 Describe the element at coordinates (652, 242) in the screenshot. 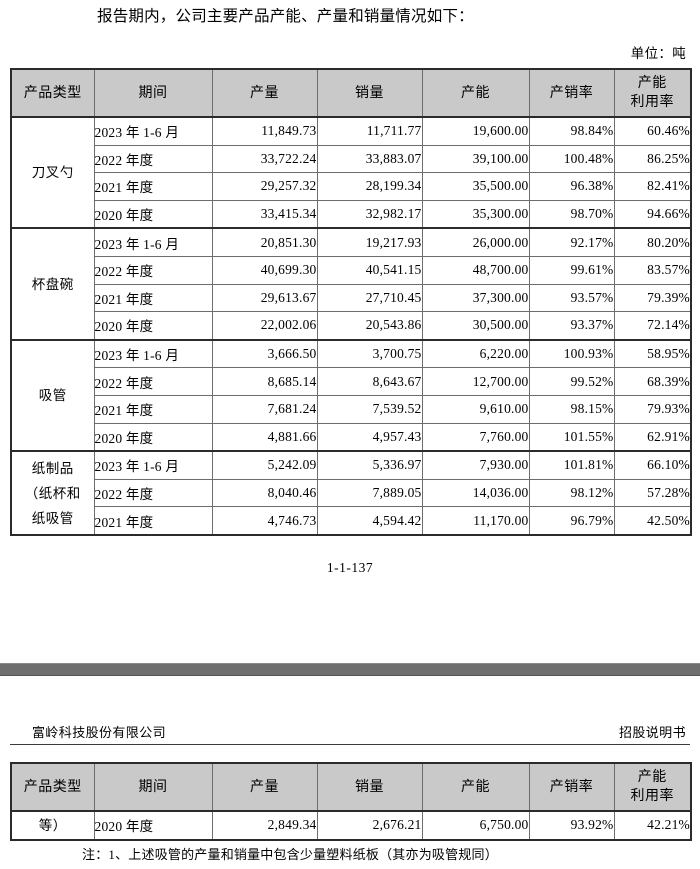

I see `cell-utilization: 80.20%` at that location.